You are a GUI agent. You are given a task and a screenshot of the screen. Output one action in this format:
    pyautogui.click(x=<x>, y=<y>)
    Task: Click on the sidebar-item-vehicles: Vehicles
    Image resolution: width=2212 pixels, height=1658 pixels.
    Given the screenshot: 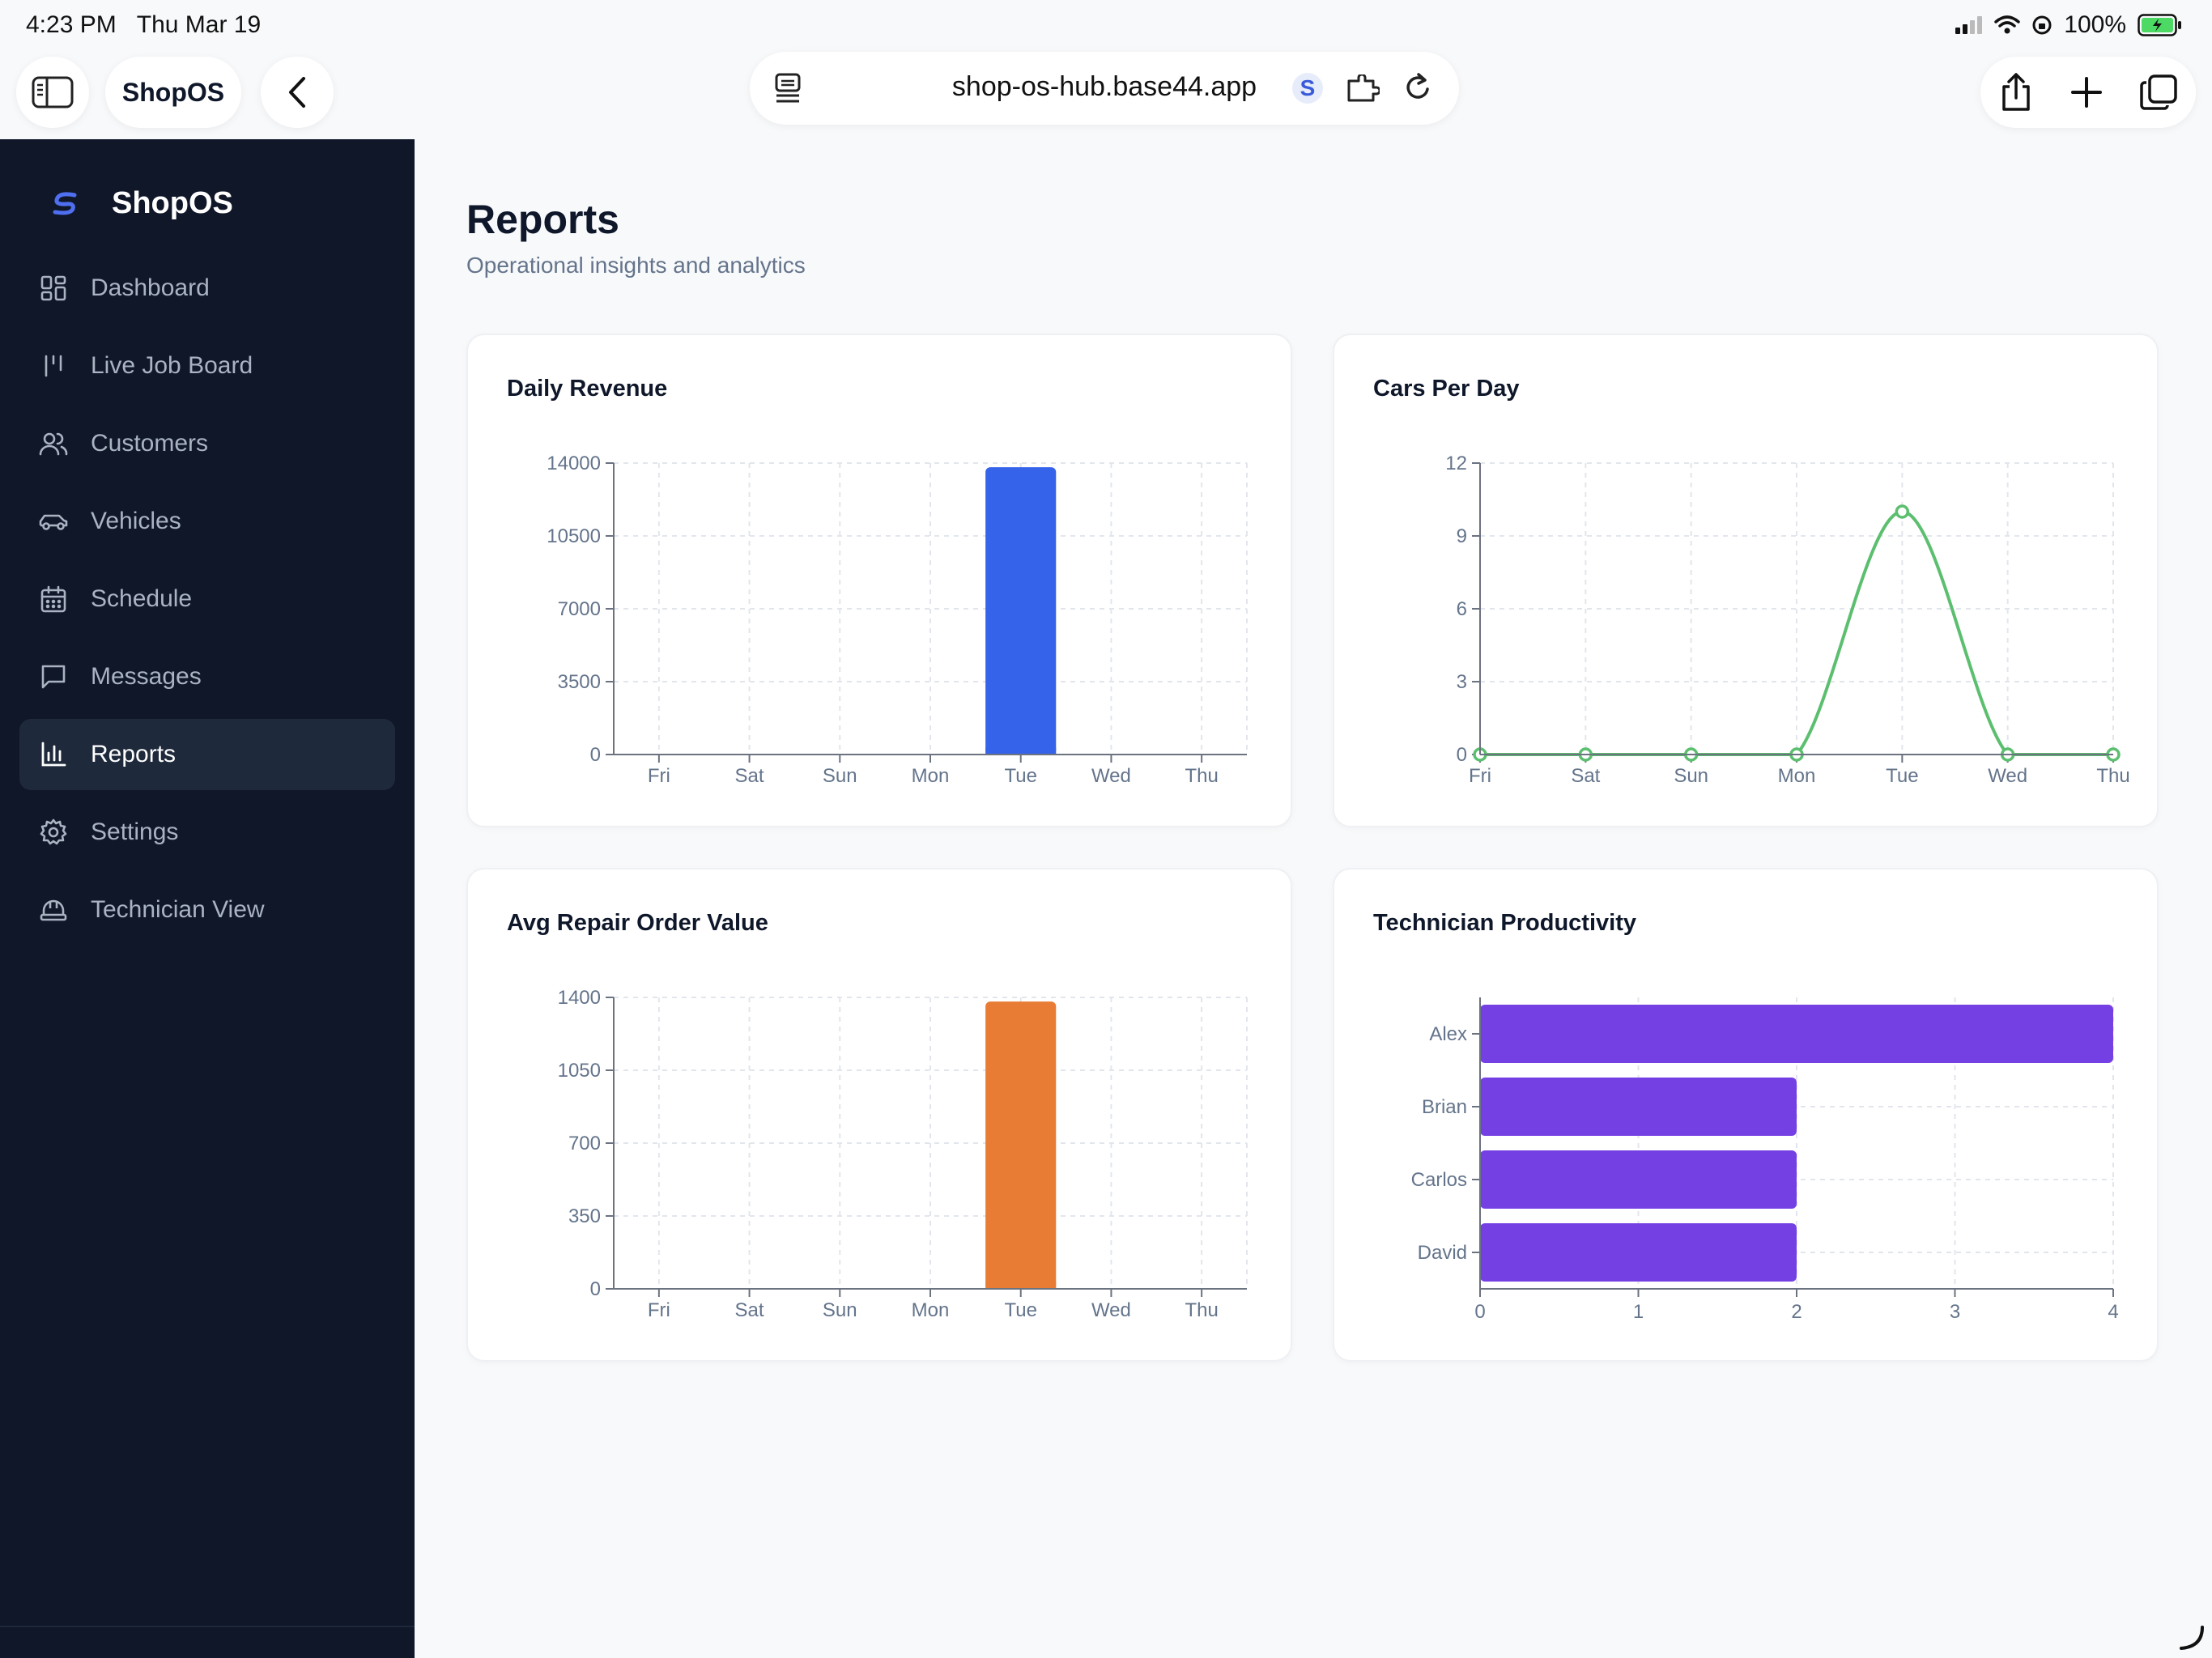 What is the action you would take?
    pyautogui.click(x=207, y=521)
    